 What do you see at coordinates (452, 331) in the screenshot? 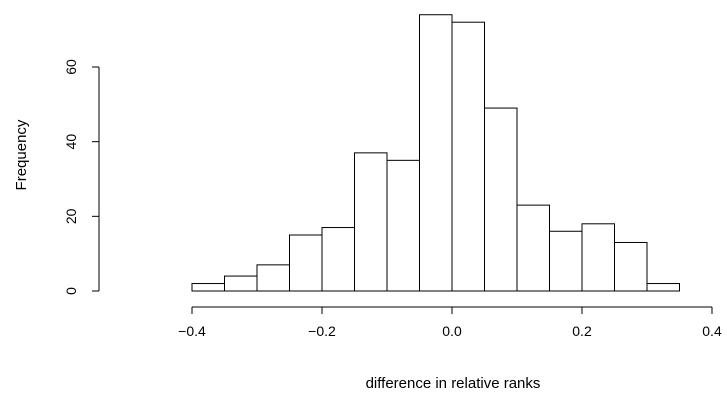
I see `x-tick-label: 0.0` at bounding box center [452, 331].